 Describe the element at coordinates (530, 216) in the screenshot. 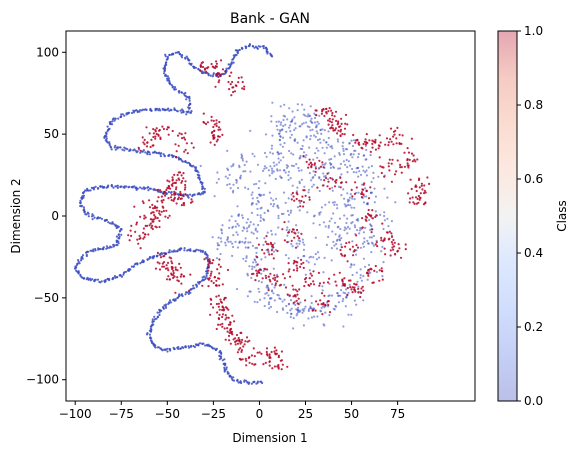

I see `colorbar-ticks: 1.00.80.60.40.20.0` at that location.